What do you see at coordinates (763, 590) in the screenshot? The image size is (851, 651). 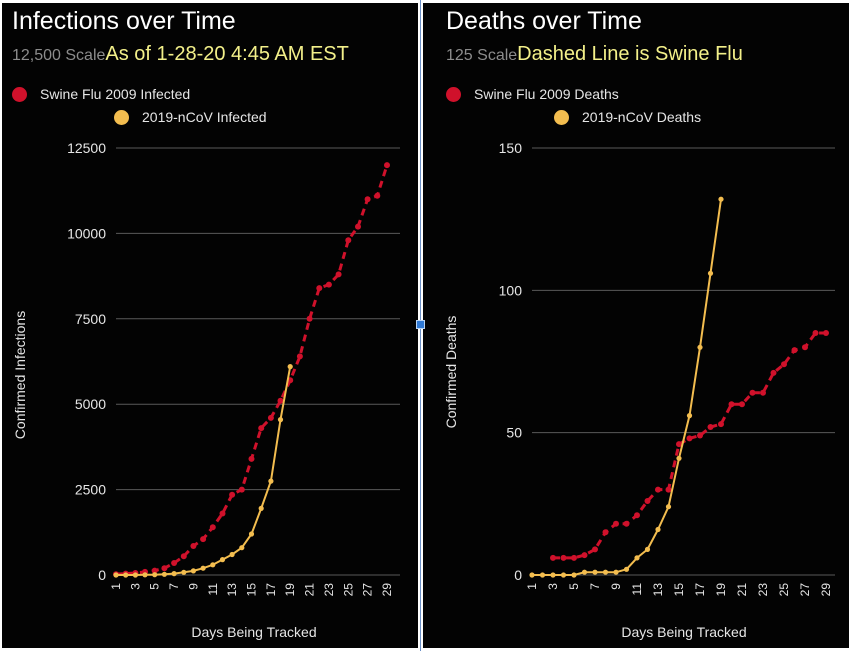 I see `x-tick-label: 23` at bounding box center [763, 590].